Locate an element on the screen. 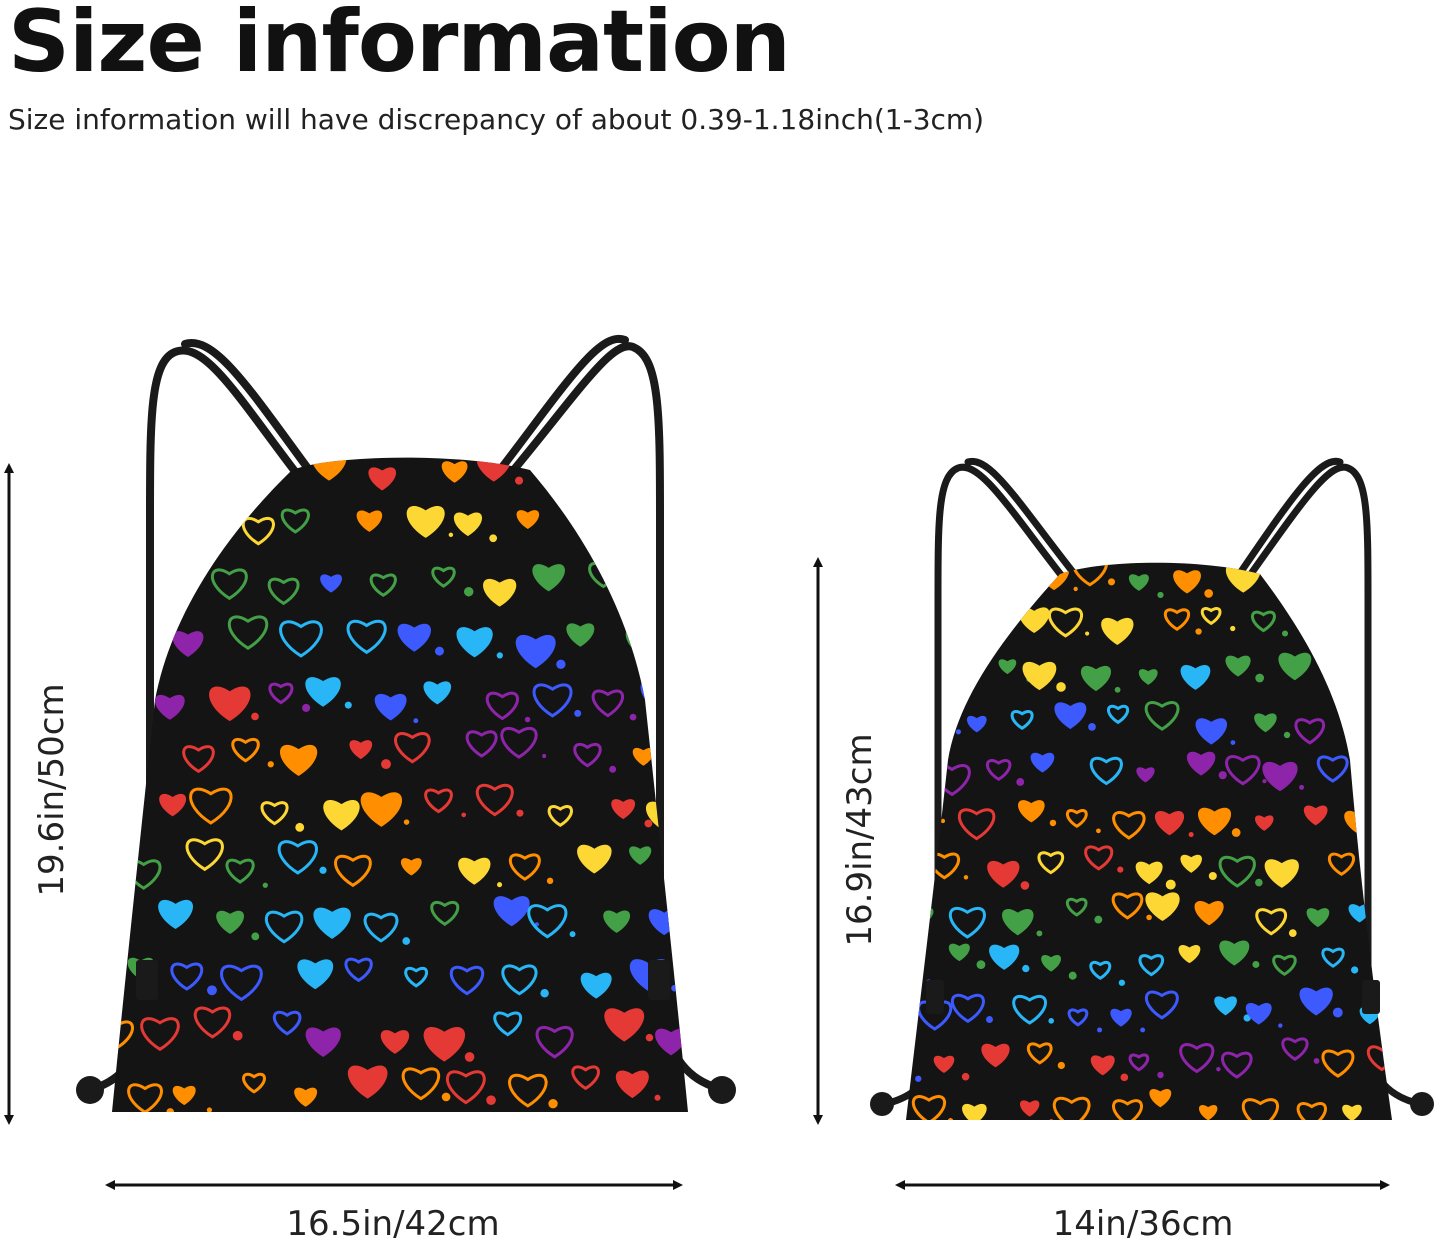  large-height-label: 19.6in/50cm is located at coordinates (52, 790).